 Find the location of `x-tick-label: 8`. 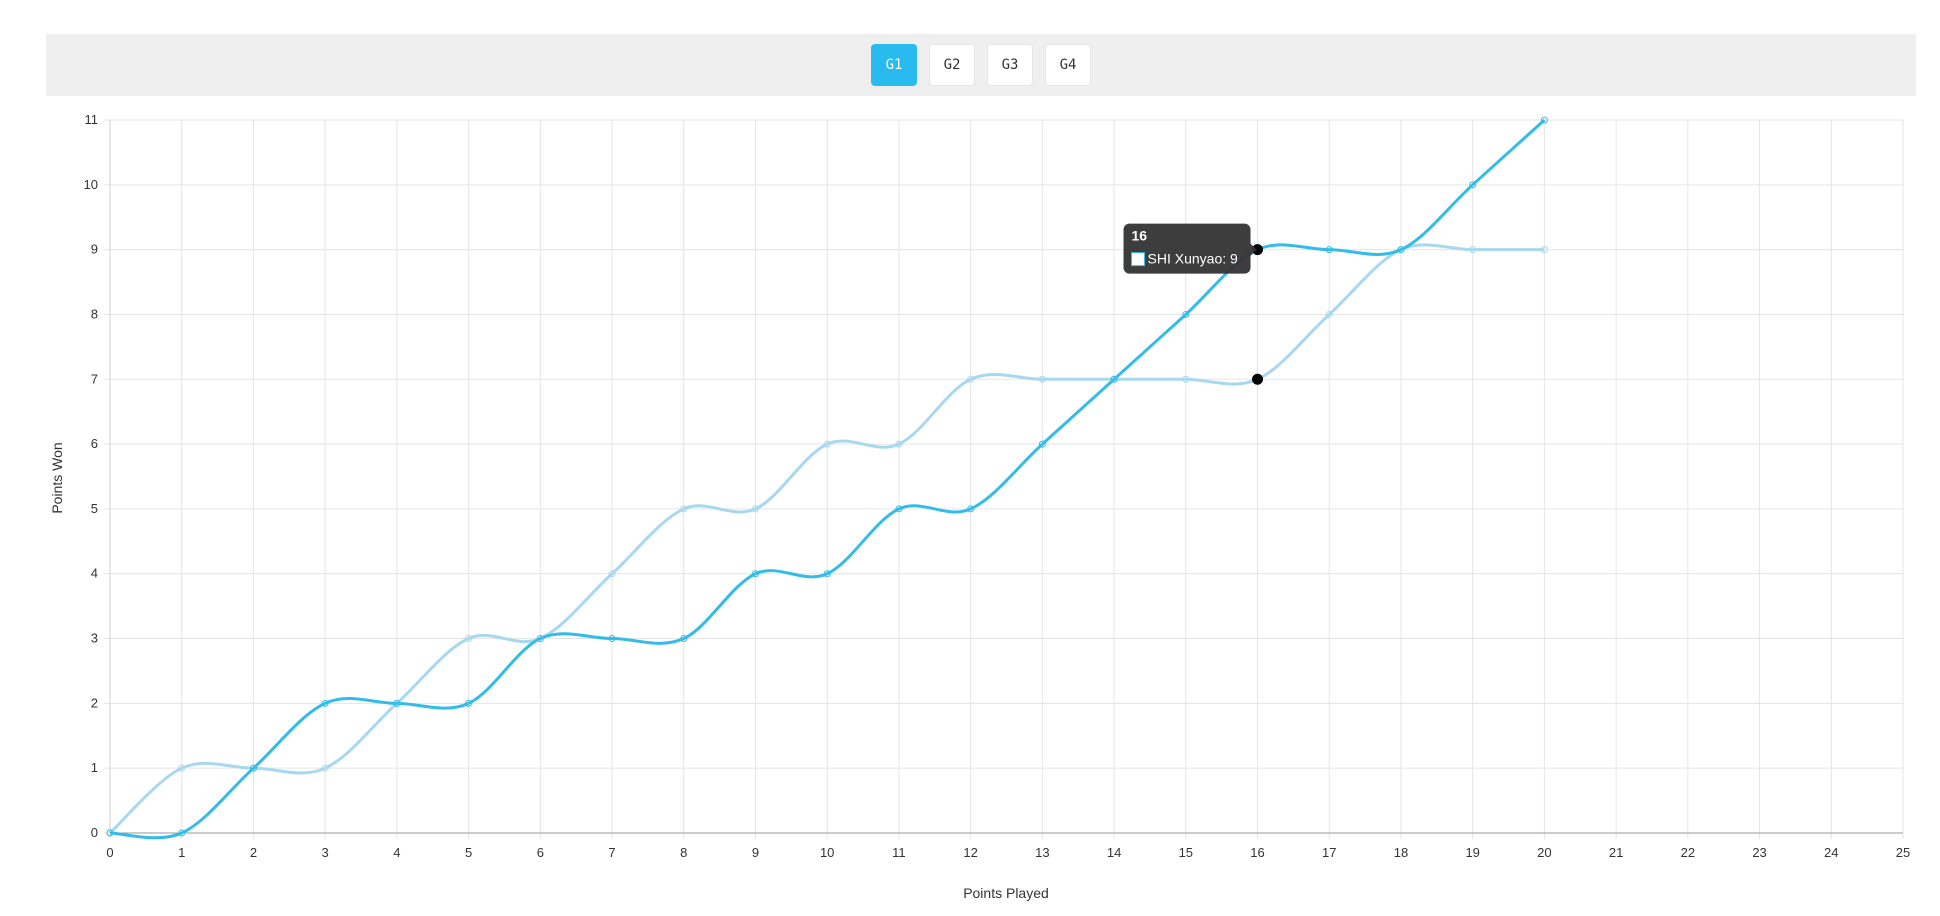

x-tick-label: 8 is located at coordinates (683, 852).